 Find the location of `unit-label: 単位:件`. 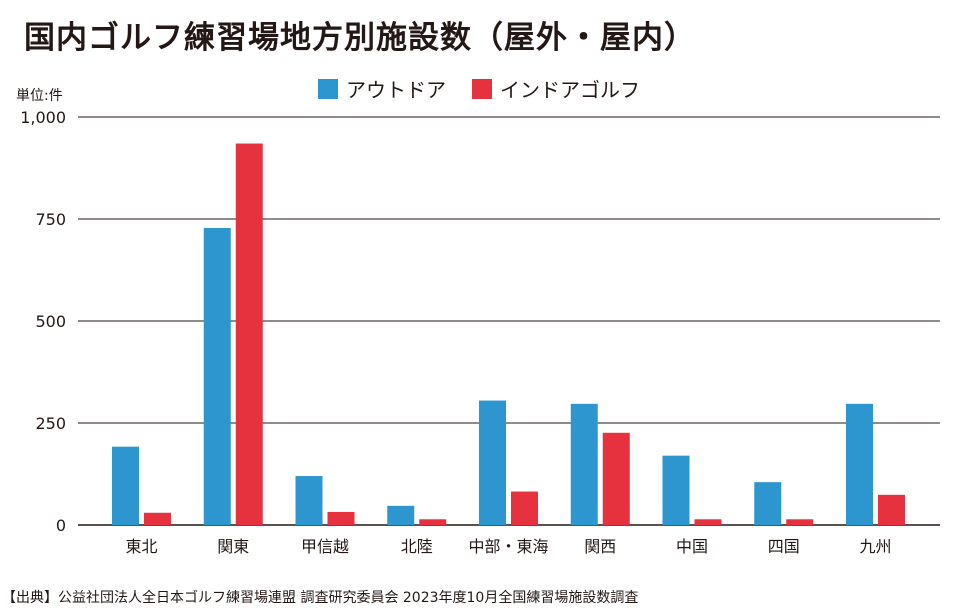

unit-label: 単位:件 is located at coordinates (39, 96).